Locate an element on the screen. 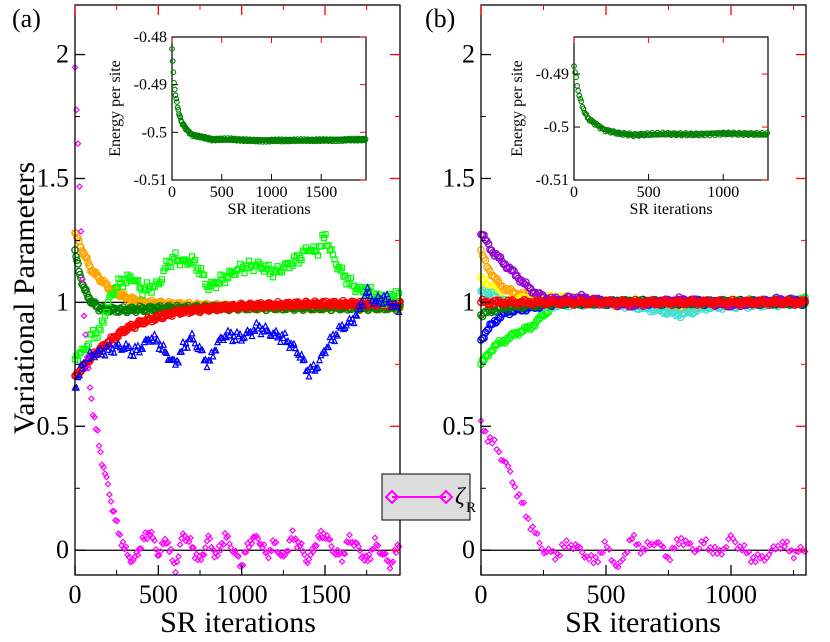  inset-xlabel: SR iterations is located at coordinates (268, 209).